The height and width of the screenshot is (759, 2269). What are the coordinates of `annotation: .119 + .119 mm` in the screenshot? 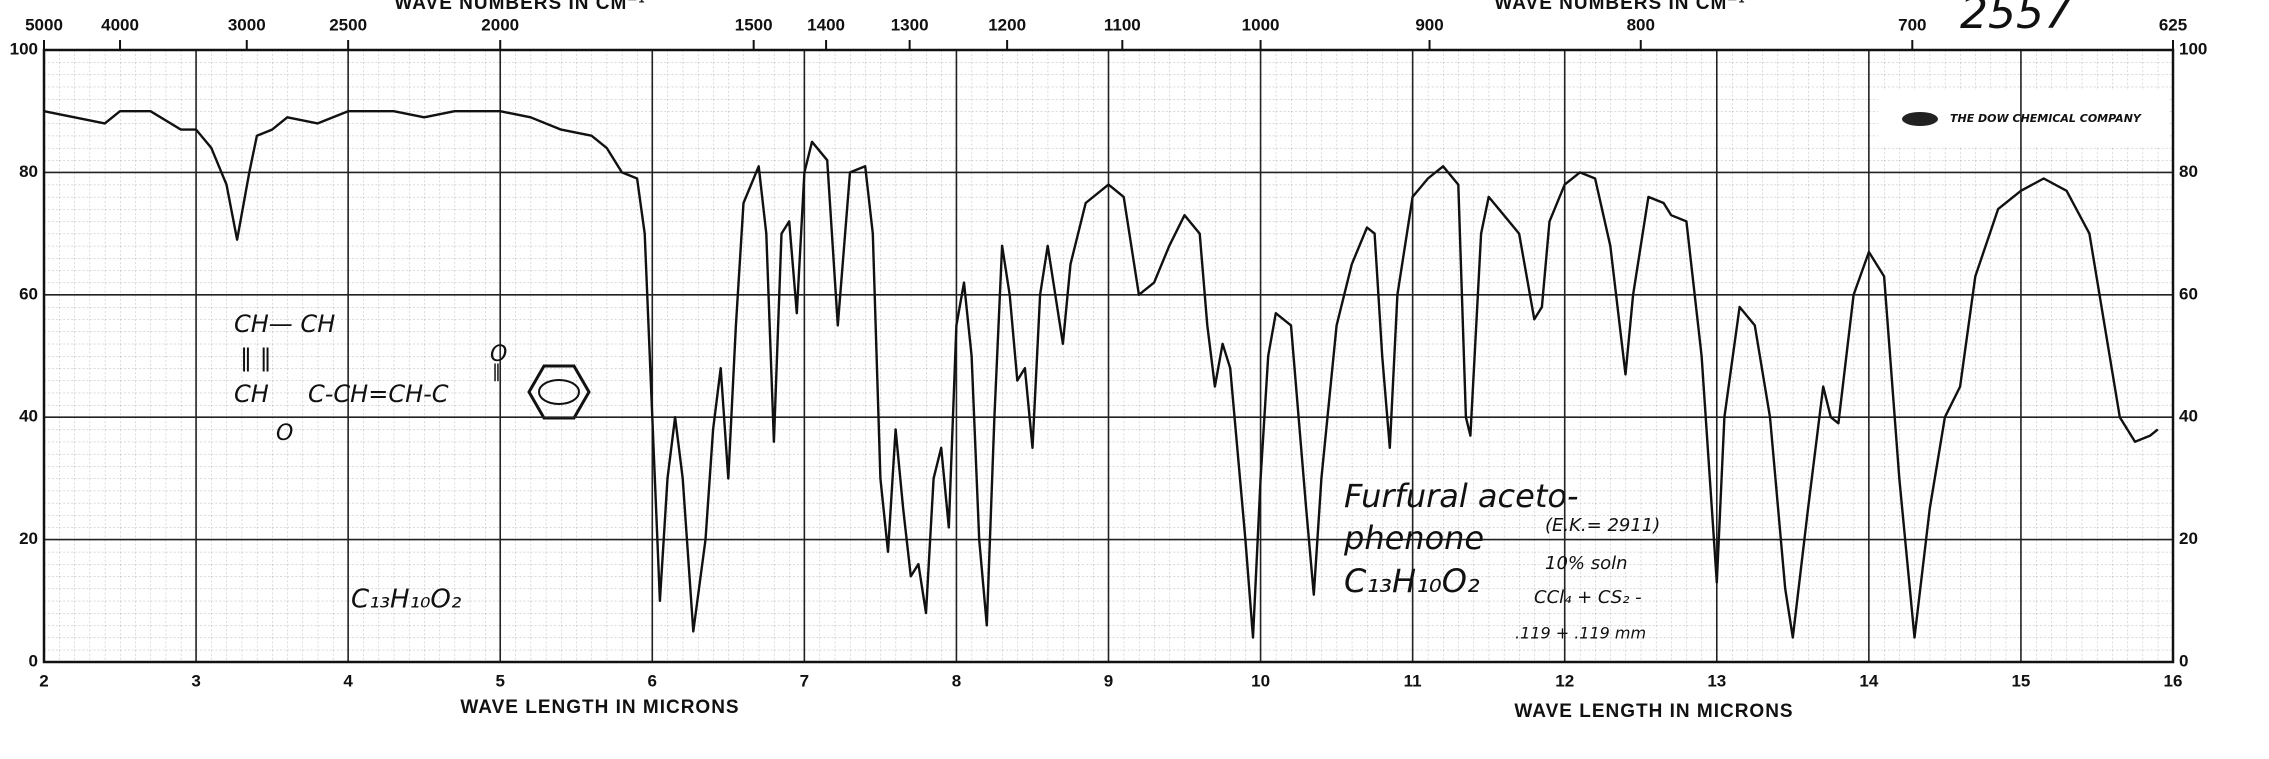 It's located at (1580, 633).